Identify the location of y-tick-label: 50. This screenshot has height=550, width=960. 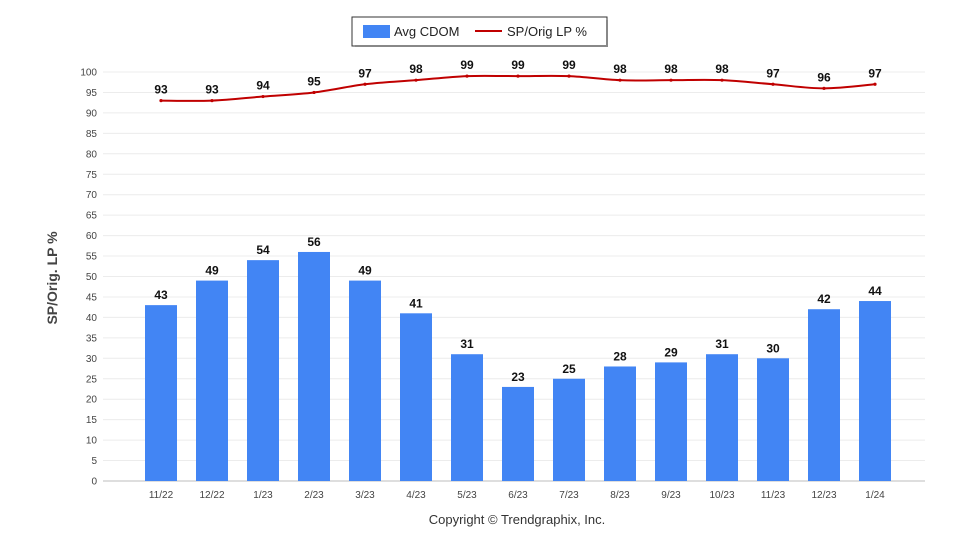
(92, 277).